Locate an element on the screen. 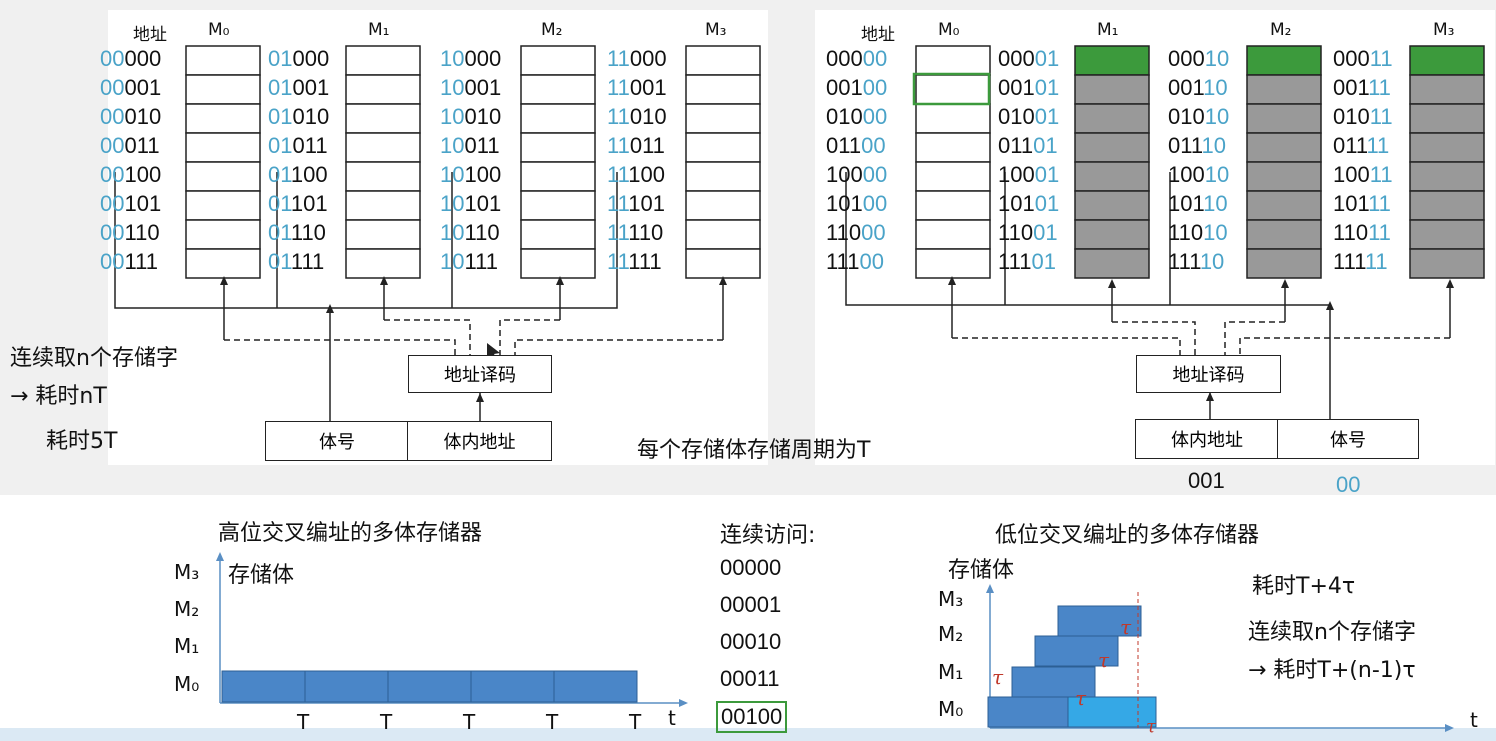 Image resolution: width=1496 pixels, height=741 pixels. sequence-item: 00000 is located at coordinates (751, 567).